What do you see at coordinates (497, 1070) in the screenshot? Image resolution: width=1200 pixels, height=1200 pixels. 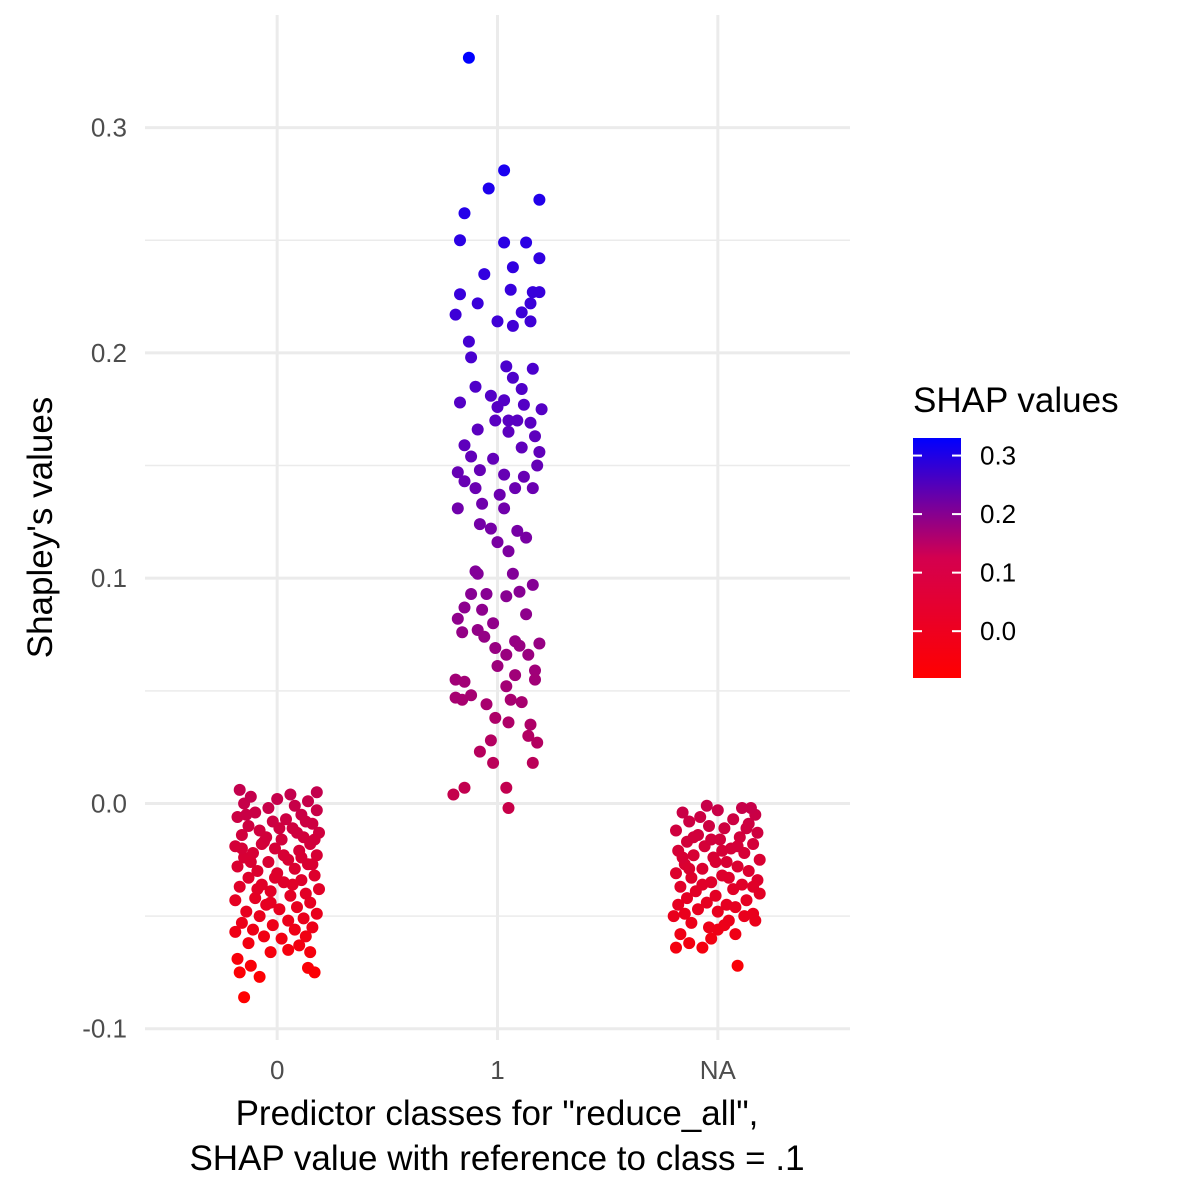 I see `x-tick-label: 1` at bounding box center [497, 1070].